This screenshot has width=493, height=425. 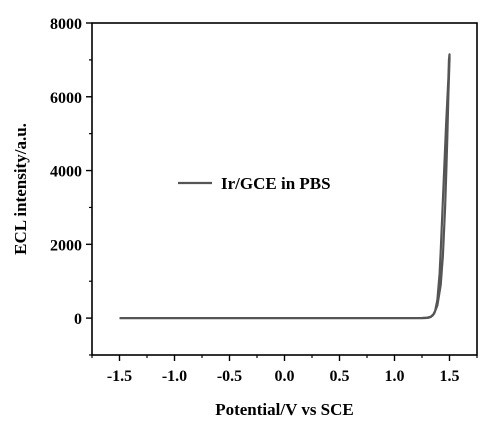 What do you see at coordinates (66, 24) in the screenshot?
I see `y-tick-label: 8000` at bounding box center [66, 24].